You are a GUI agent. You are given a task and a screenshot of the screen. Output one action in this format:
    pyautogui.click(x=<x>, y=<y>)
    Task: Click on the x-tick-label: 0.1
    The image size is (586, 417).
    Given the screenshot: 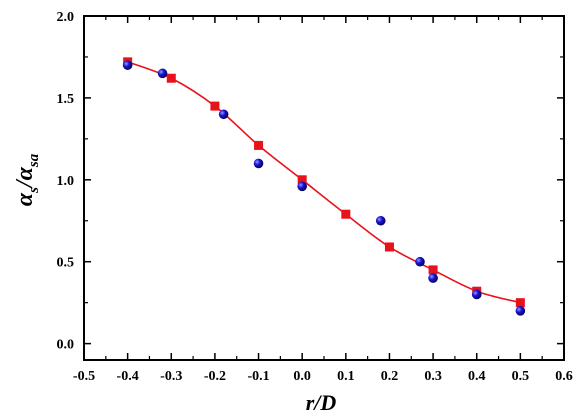 What is the action you would take?
    pyautogui.click(x=346, y=376)
    